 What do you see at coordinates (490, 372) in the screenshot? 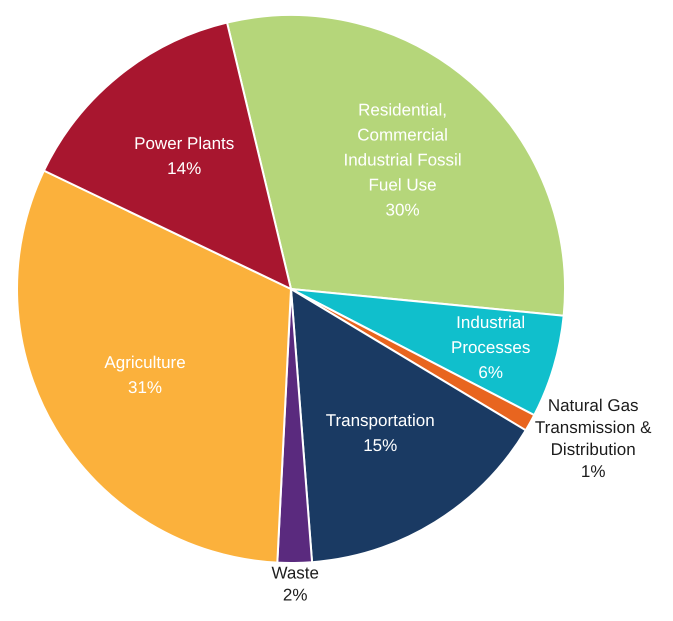
I see `data-label: 6%` at bounding box center [490, 372].